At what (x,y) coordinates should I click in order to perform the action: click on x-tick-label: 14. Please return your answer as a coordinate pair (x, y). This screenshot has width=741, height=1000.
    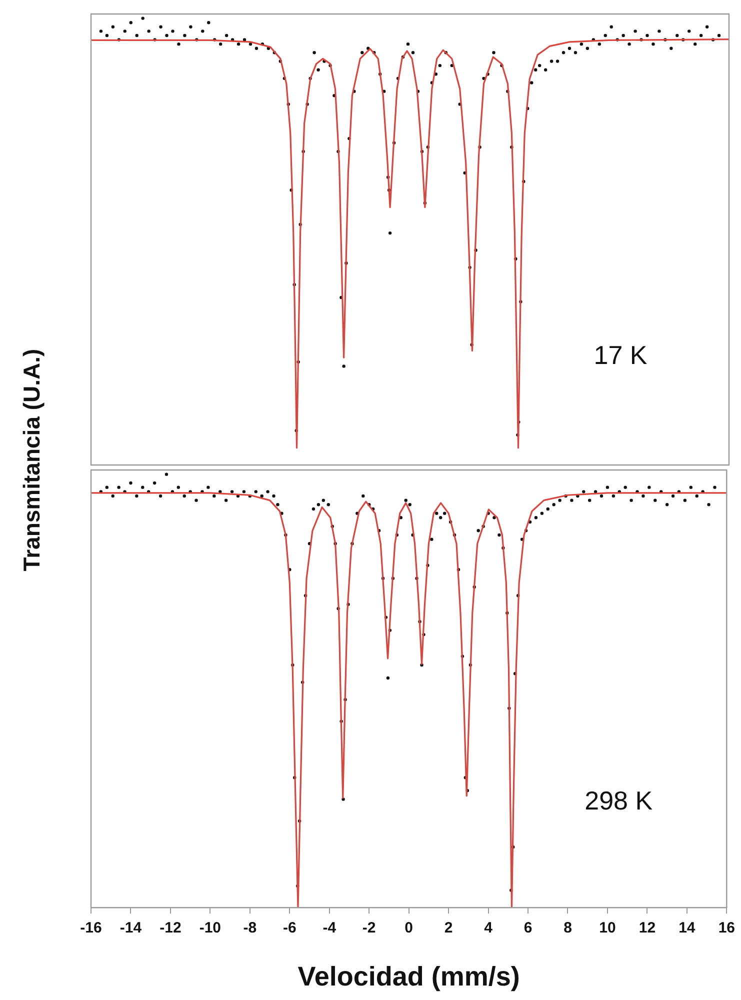
    Looking at the image, I should click on (687, 928).